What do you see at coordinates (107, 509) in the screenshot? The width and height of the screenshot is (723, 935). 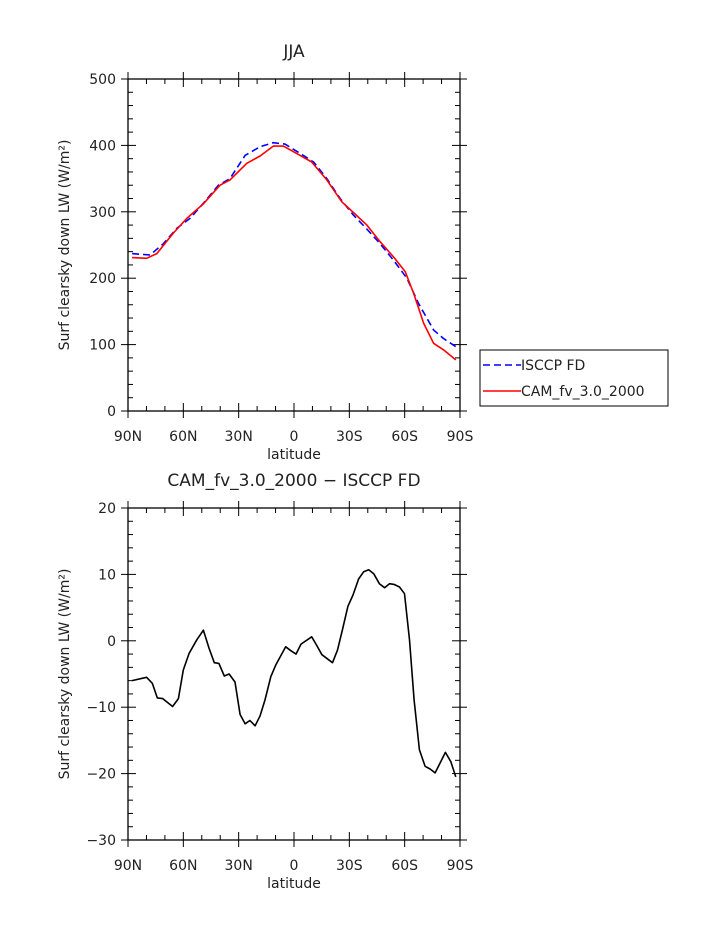 I see `y-tick-label: 20` at bounding box center [107, 509].